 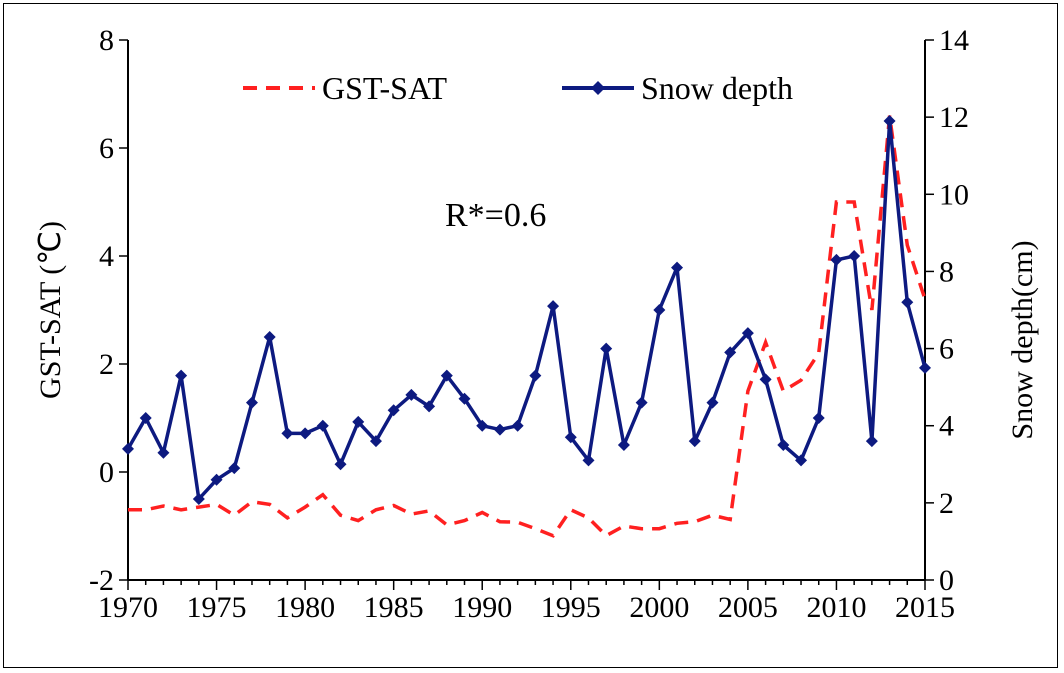 What do you see at coordinates (748, 607) in the screenshot?
I see `x-tick-label: 2005` at bounding box center [748, 607].